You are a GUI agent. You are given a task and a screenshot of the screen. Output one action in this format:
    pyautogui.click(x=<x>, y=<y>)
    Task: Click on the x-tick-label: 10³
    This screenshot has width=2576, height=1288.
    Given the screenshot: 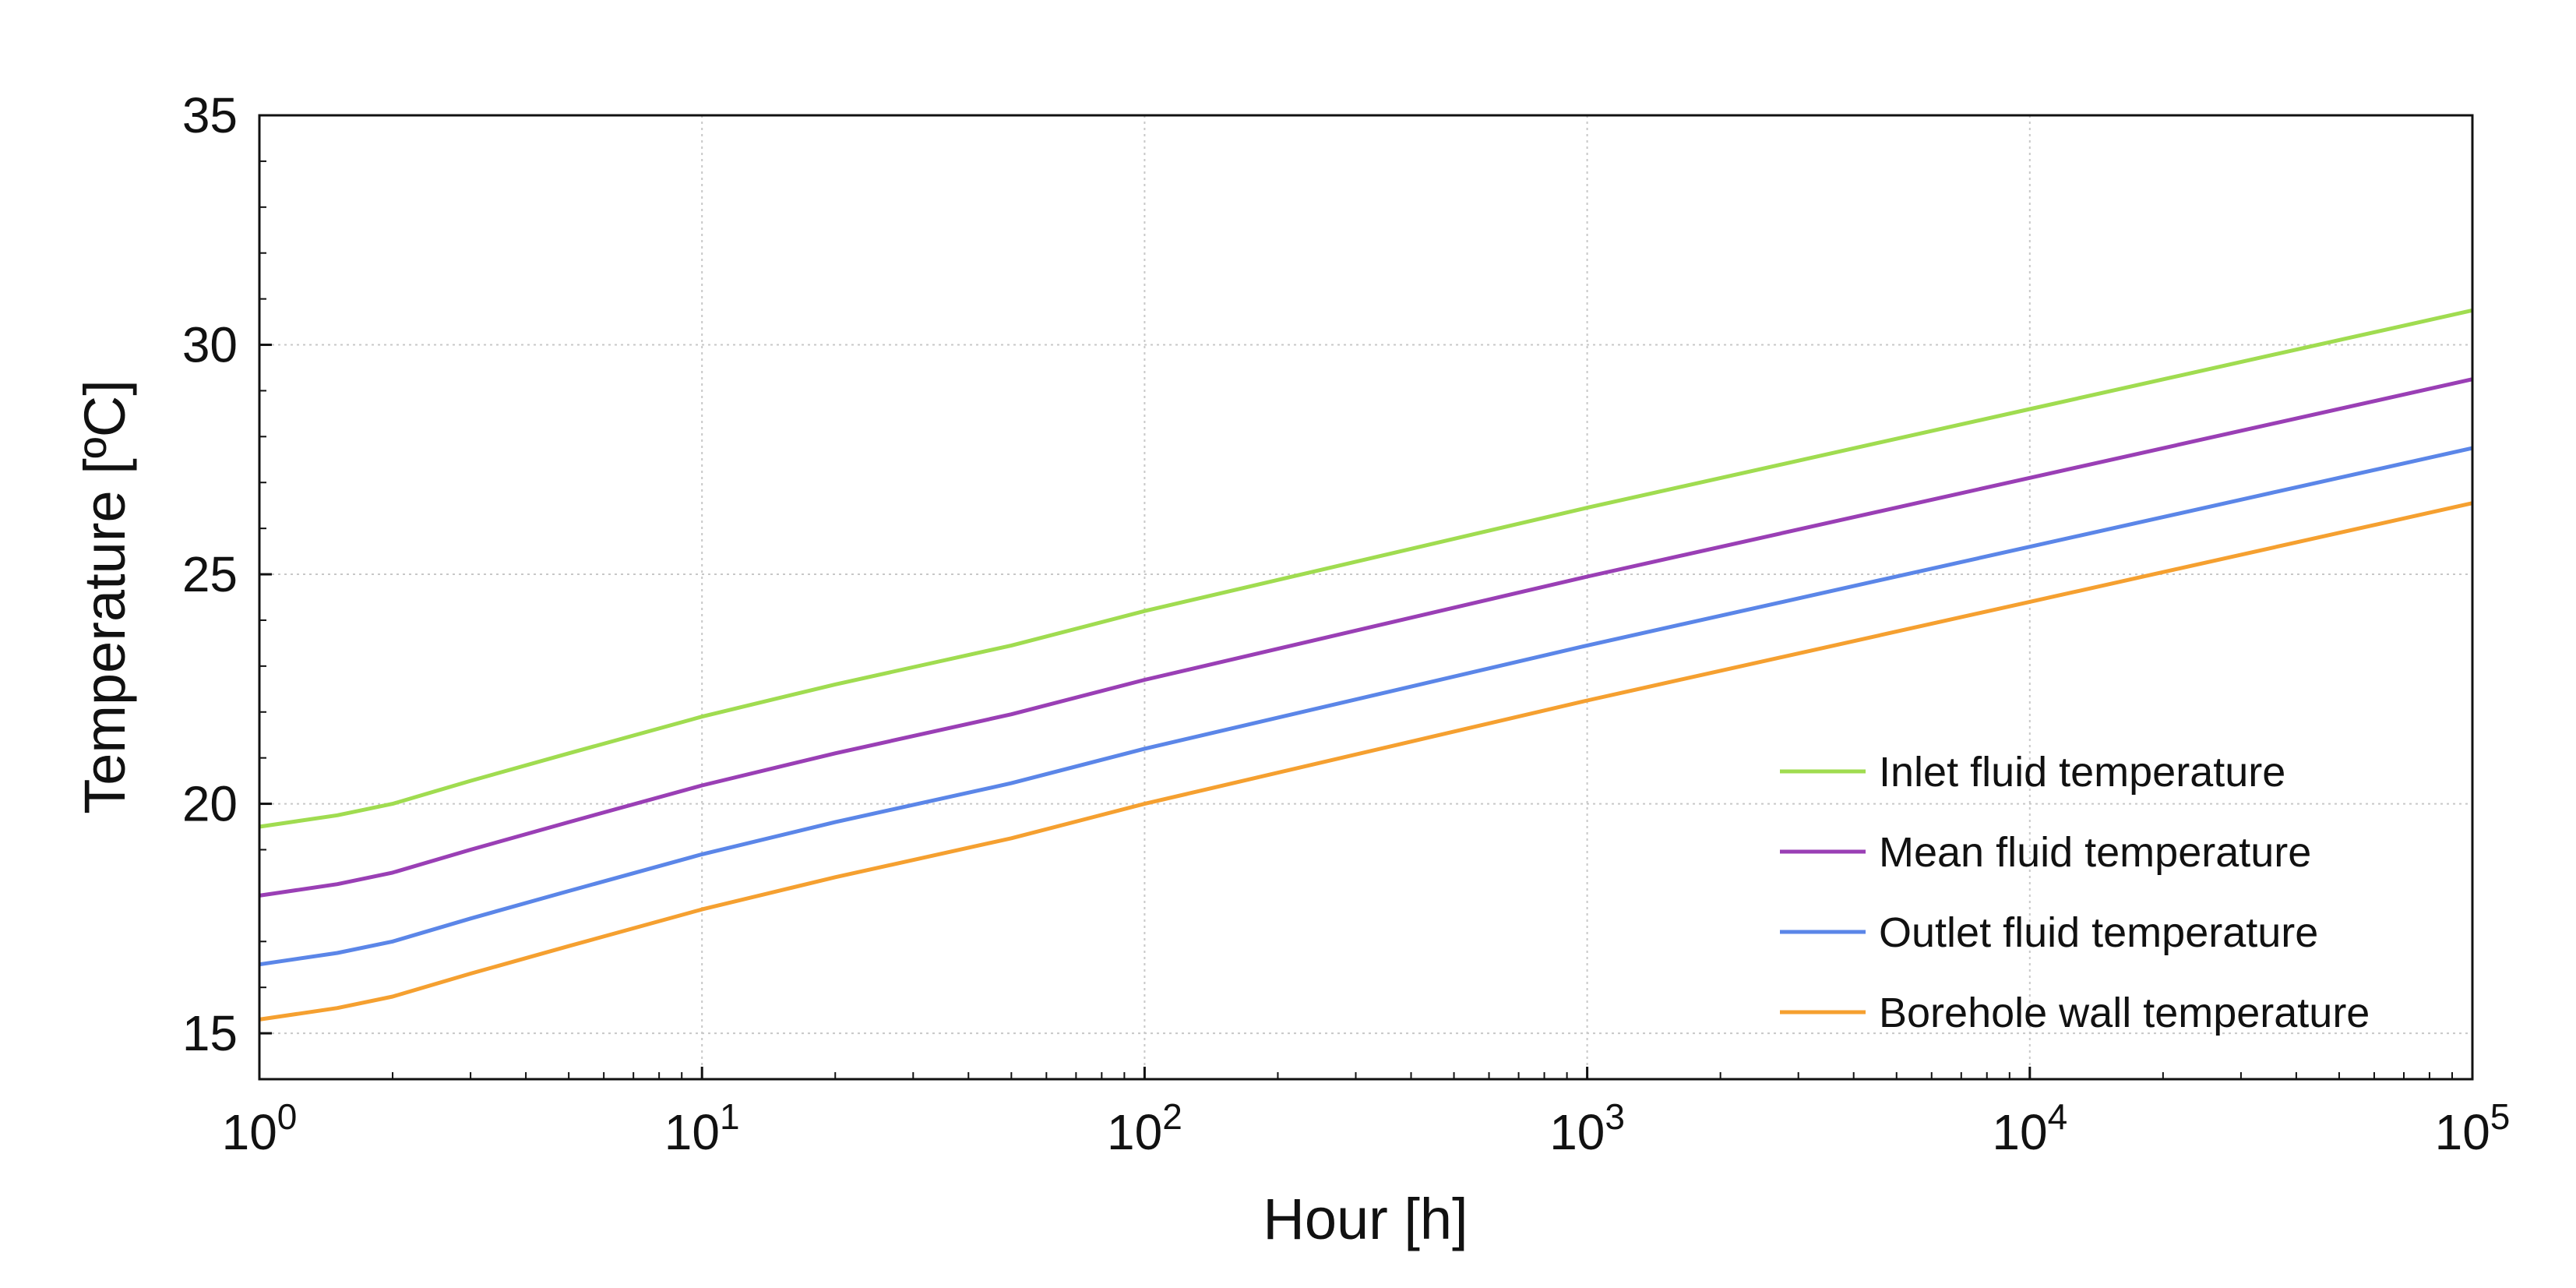 What is the action you would take?
    pyautogui.click(x=1587, y=1128)
    